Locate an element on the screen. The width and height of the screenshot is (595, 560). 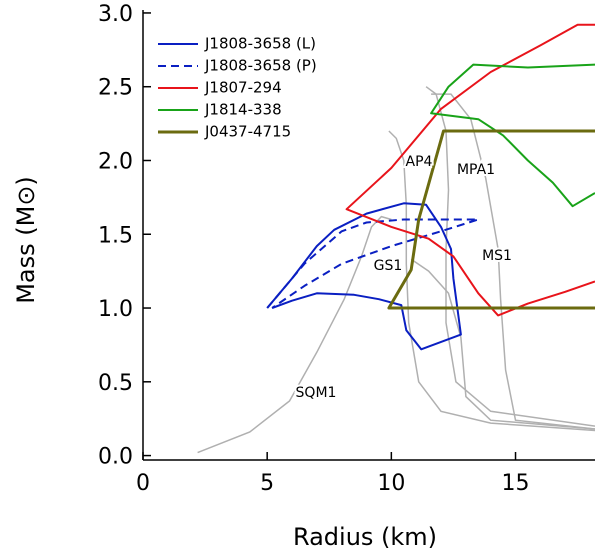
eos-label: MS1 is located at coordinates (497, 256).